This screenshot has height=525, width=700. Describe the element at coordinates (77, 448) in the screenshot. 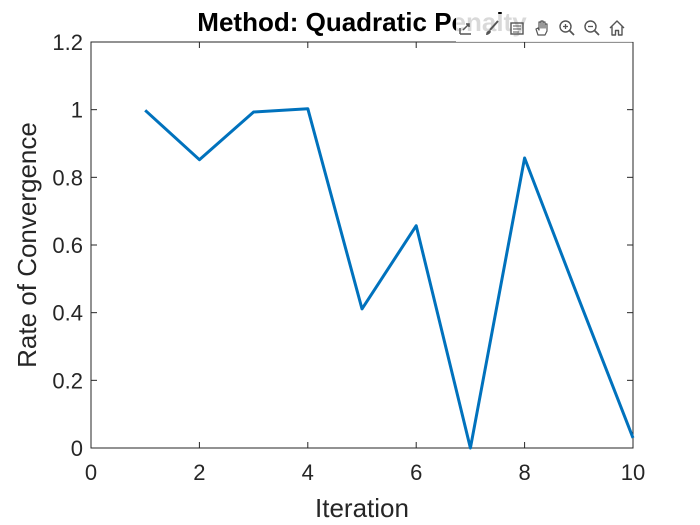

I see `y-tick-label: 0` at that location.